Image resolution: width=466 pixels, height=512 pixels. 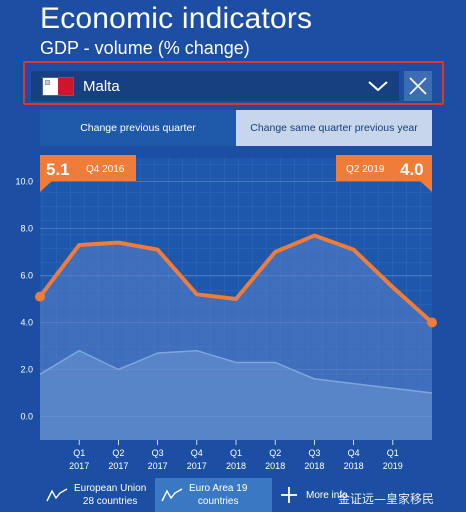 I want to click on start-callout-period: Q4 2016, so click(x=105, y=169).